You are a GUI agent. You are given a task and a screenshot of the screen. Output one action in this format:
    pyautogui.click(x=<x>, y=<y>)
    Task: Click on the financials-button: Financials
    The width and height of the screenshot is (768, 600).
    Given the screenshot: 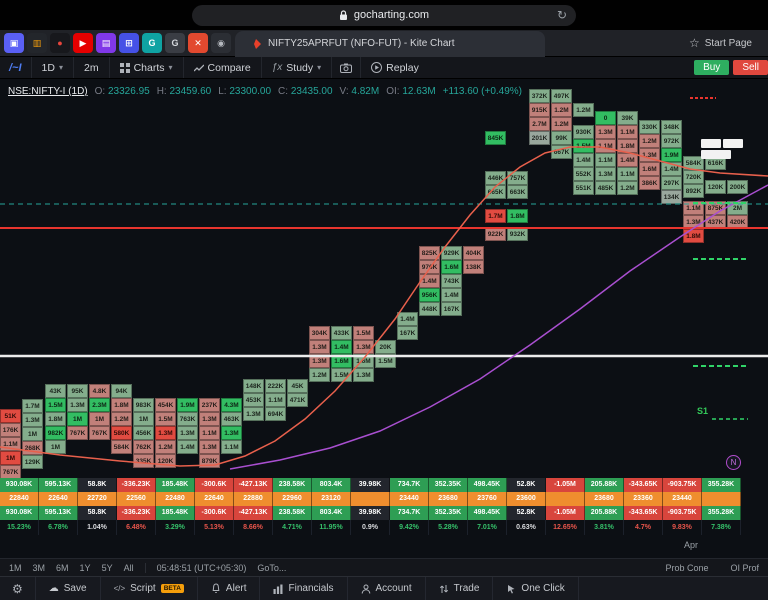 What is the action you would take?
    pyautogui.click(x=304, y=588)
    